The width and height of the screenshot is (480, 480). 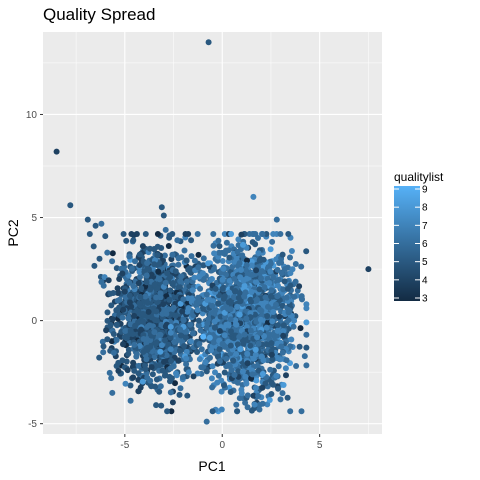 What do you see at coordinates (32, 115) in the screenshot?
I see `y-tick-label: 10` at bounding box center [32, 115].